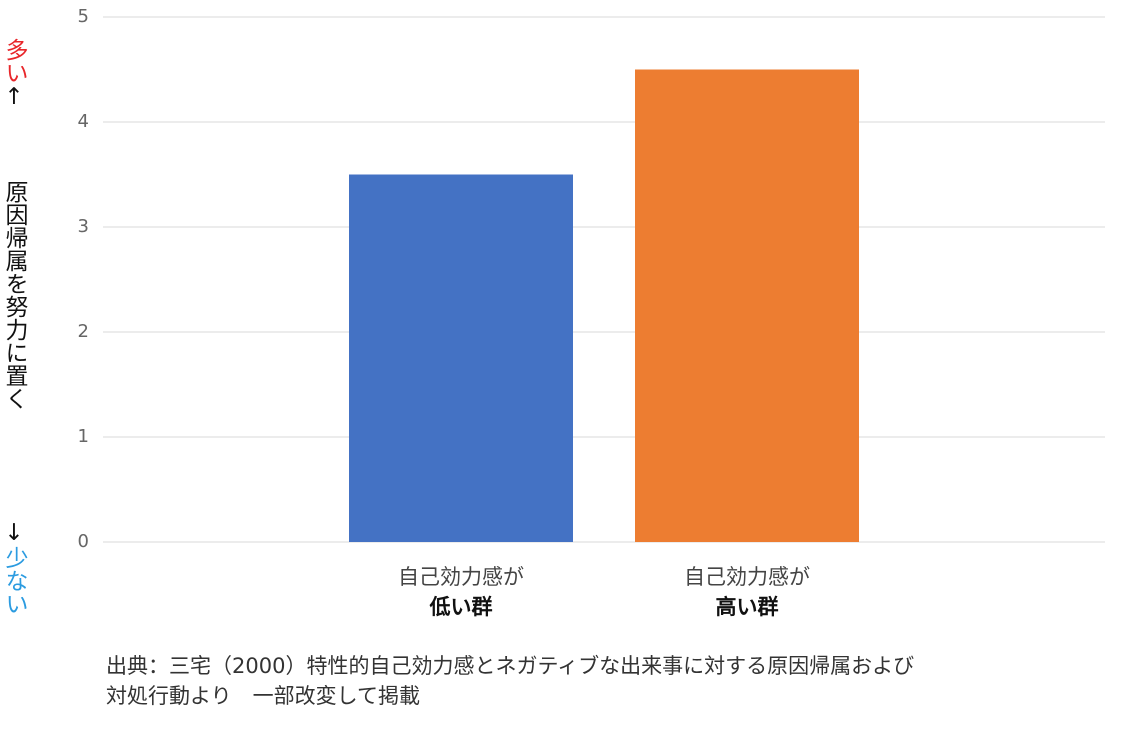 The width and height of the screenshot is (1122, 729). Describe the element at coordinates (14, 61) in the screenshot. I see `y-axis-more: 多い` at that location.